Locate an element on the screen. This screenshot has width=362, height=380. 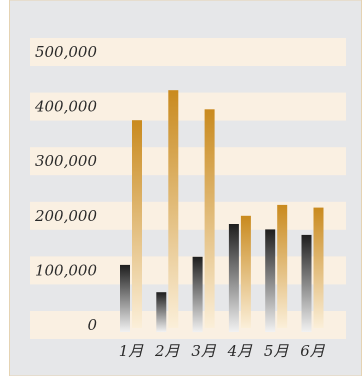
x-axis-tick-labels: 1月 2月 3月 4月 5月 6月 is located at coordinates (222, 351).